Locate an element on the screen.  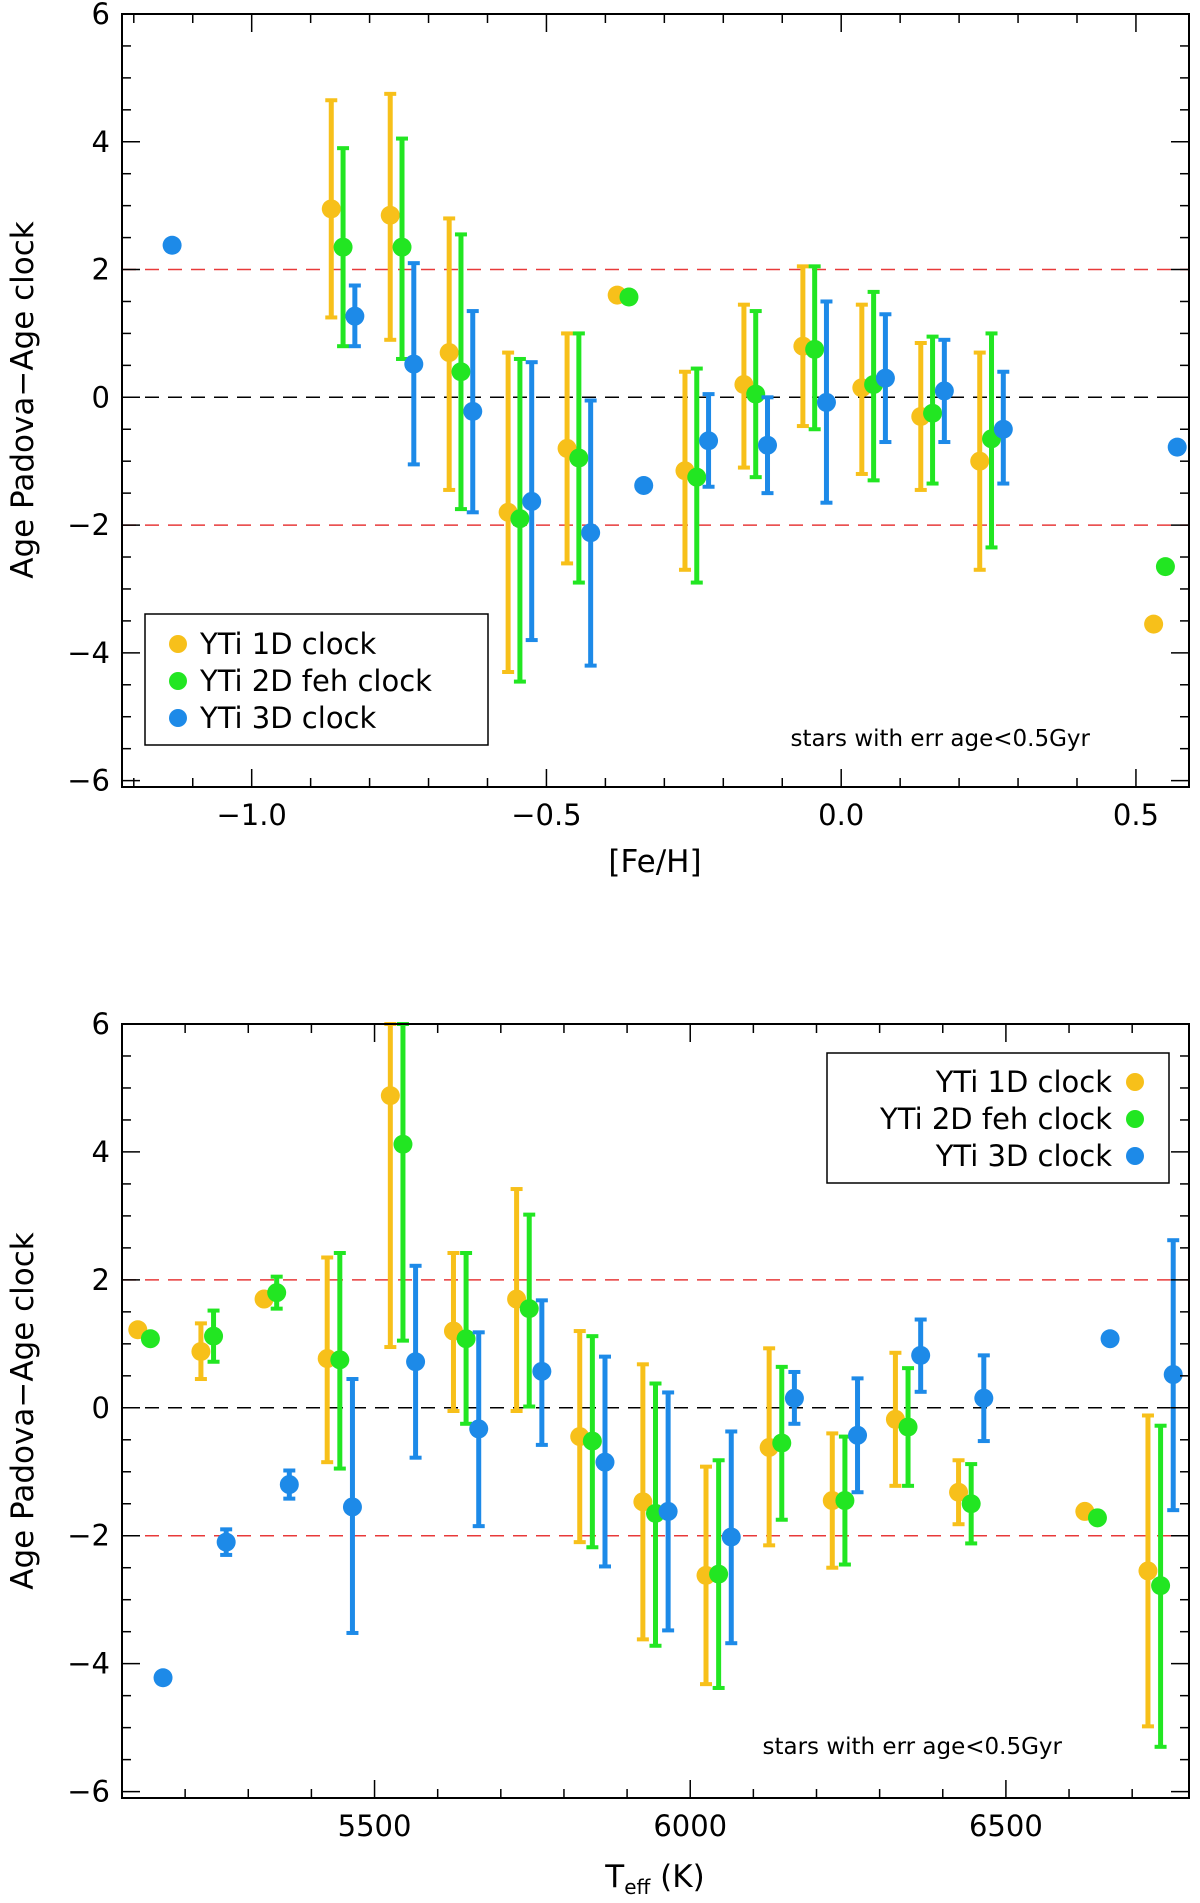
legend-box is located at coordinates (316, 679).